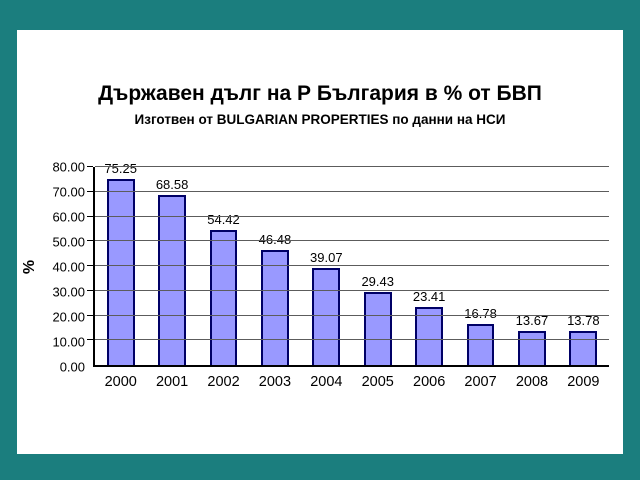 The image size is (640, 480). I want to click on y-tick-label: 30.00, so click(68, 292).